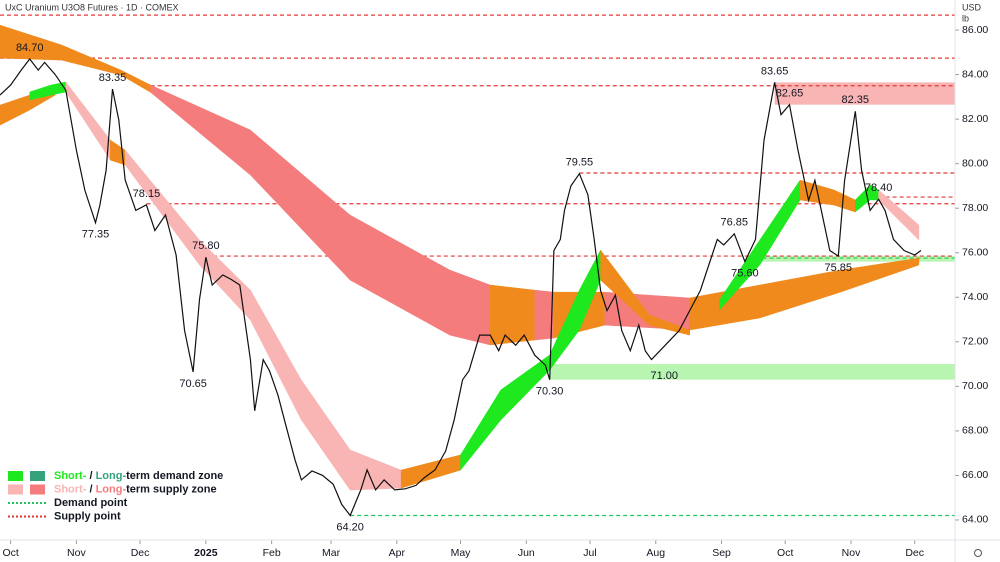 The width and height of the screenshot is (1000, 562). What do you see at coordinates (580, 163) in the screenshot?
I see `annotation: 79.55` at bounding box center [580, 163].